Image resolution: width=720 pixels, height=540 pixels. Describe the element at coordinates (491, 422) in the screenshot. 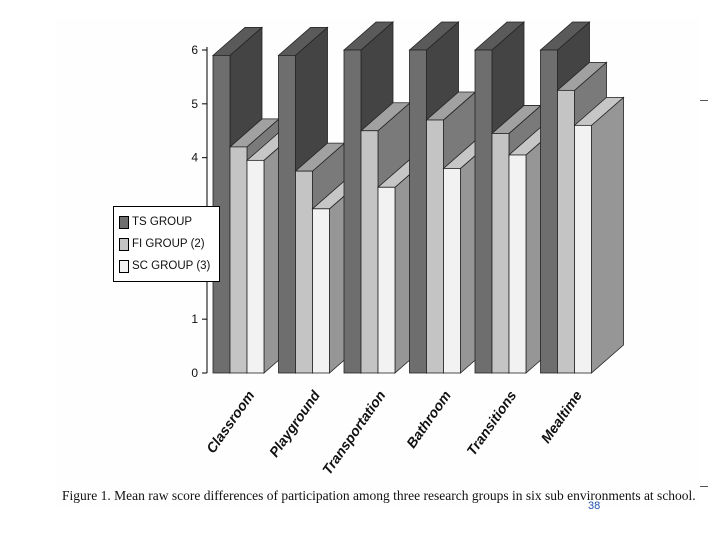

I see `x-tick-label-transitions: Transitions` at that location.